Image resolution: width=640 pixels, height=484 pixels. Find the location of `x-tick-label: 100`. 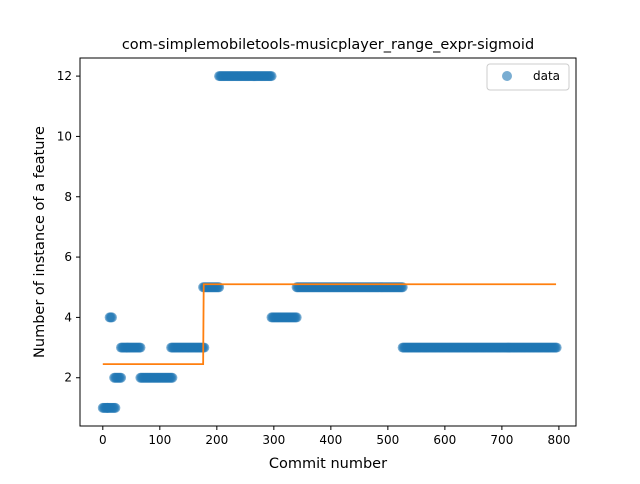

x-tick-label: 100 is located at coordinates (159, 440).